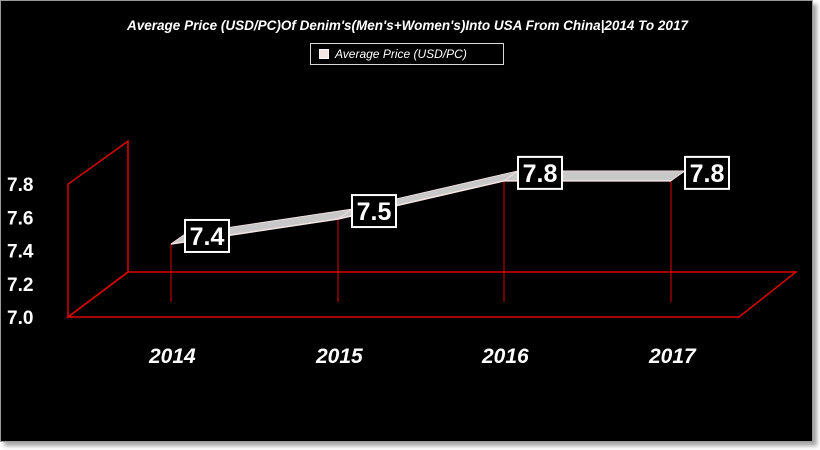 The image size is (820, 450). Describe the element at coordinates (505, 356) in the screenshot. I see `x-category-label: 2016` at that location.